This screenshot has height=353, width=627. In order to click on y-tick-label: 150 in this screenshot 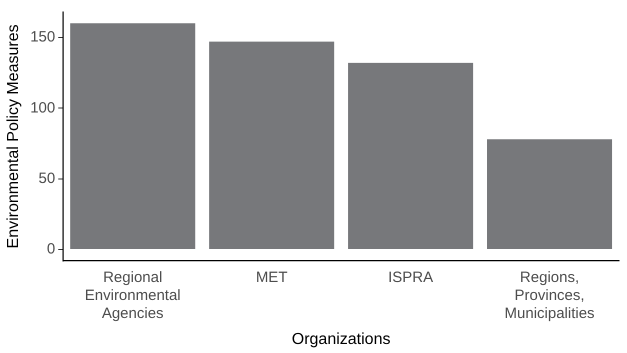, I will do `click(43, 37)`.